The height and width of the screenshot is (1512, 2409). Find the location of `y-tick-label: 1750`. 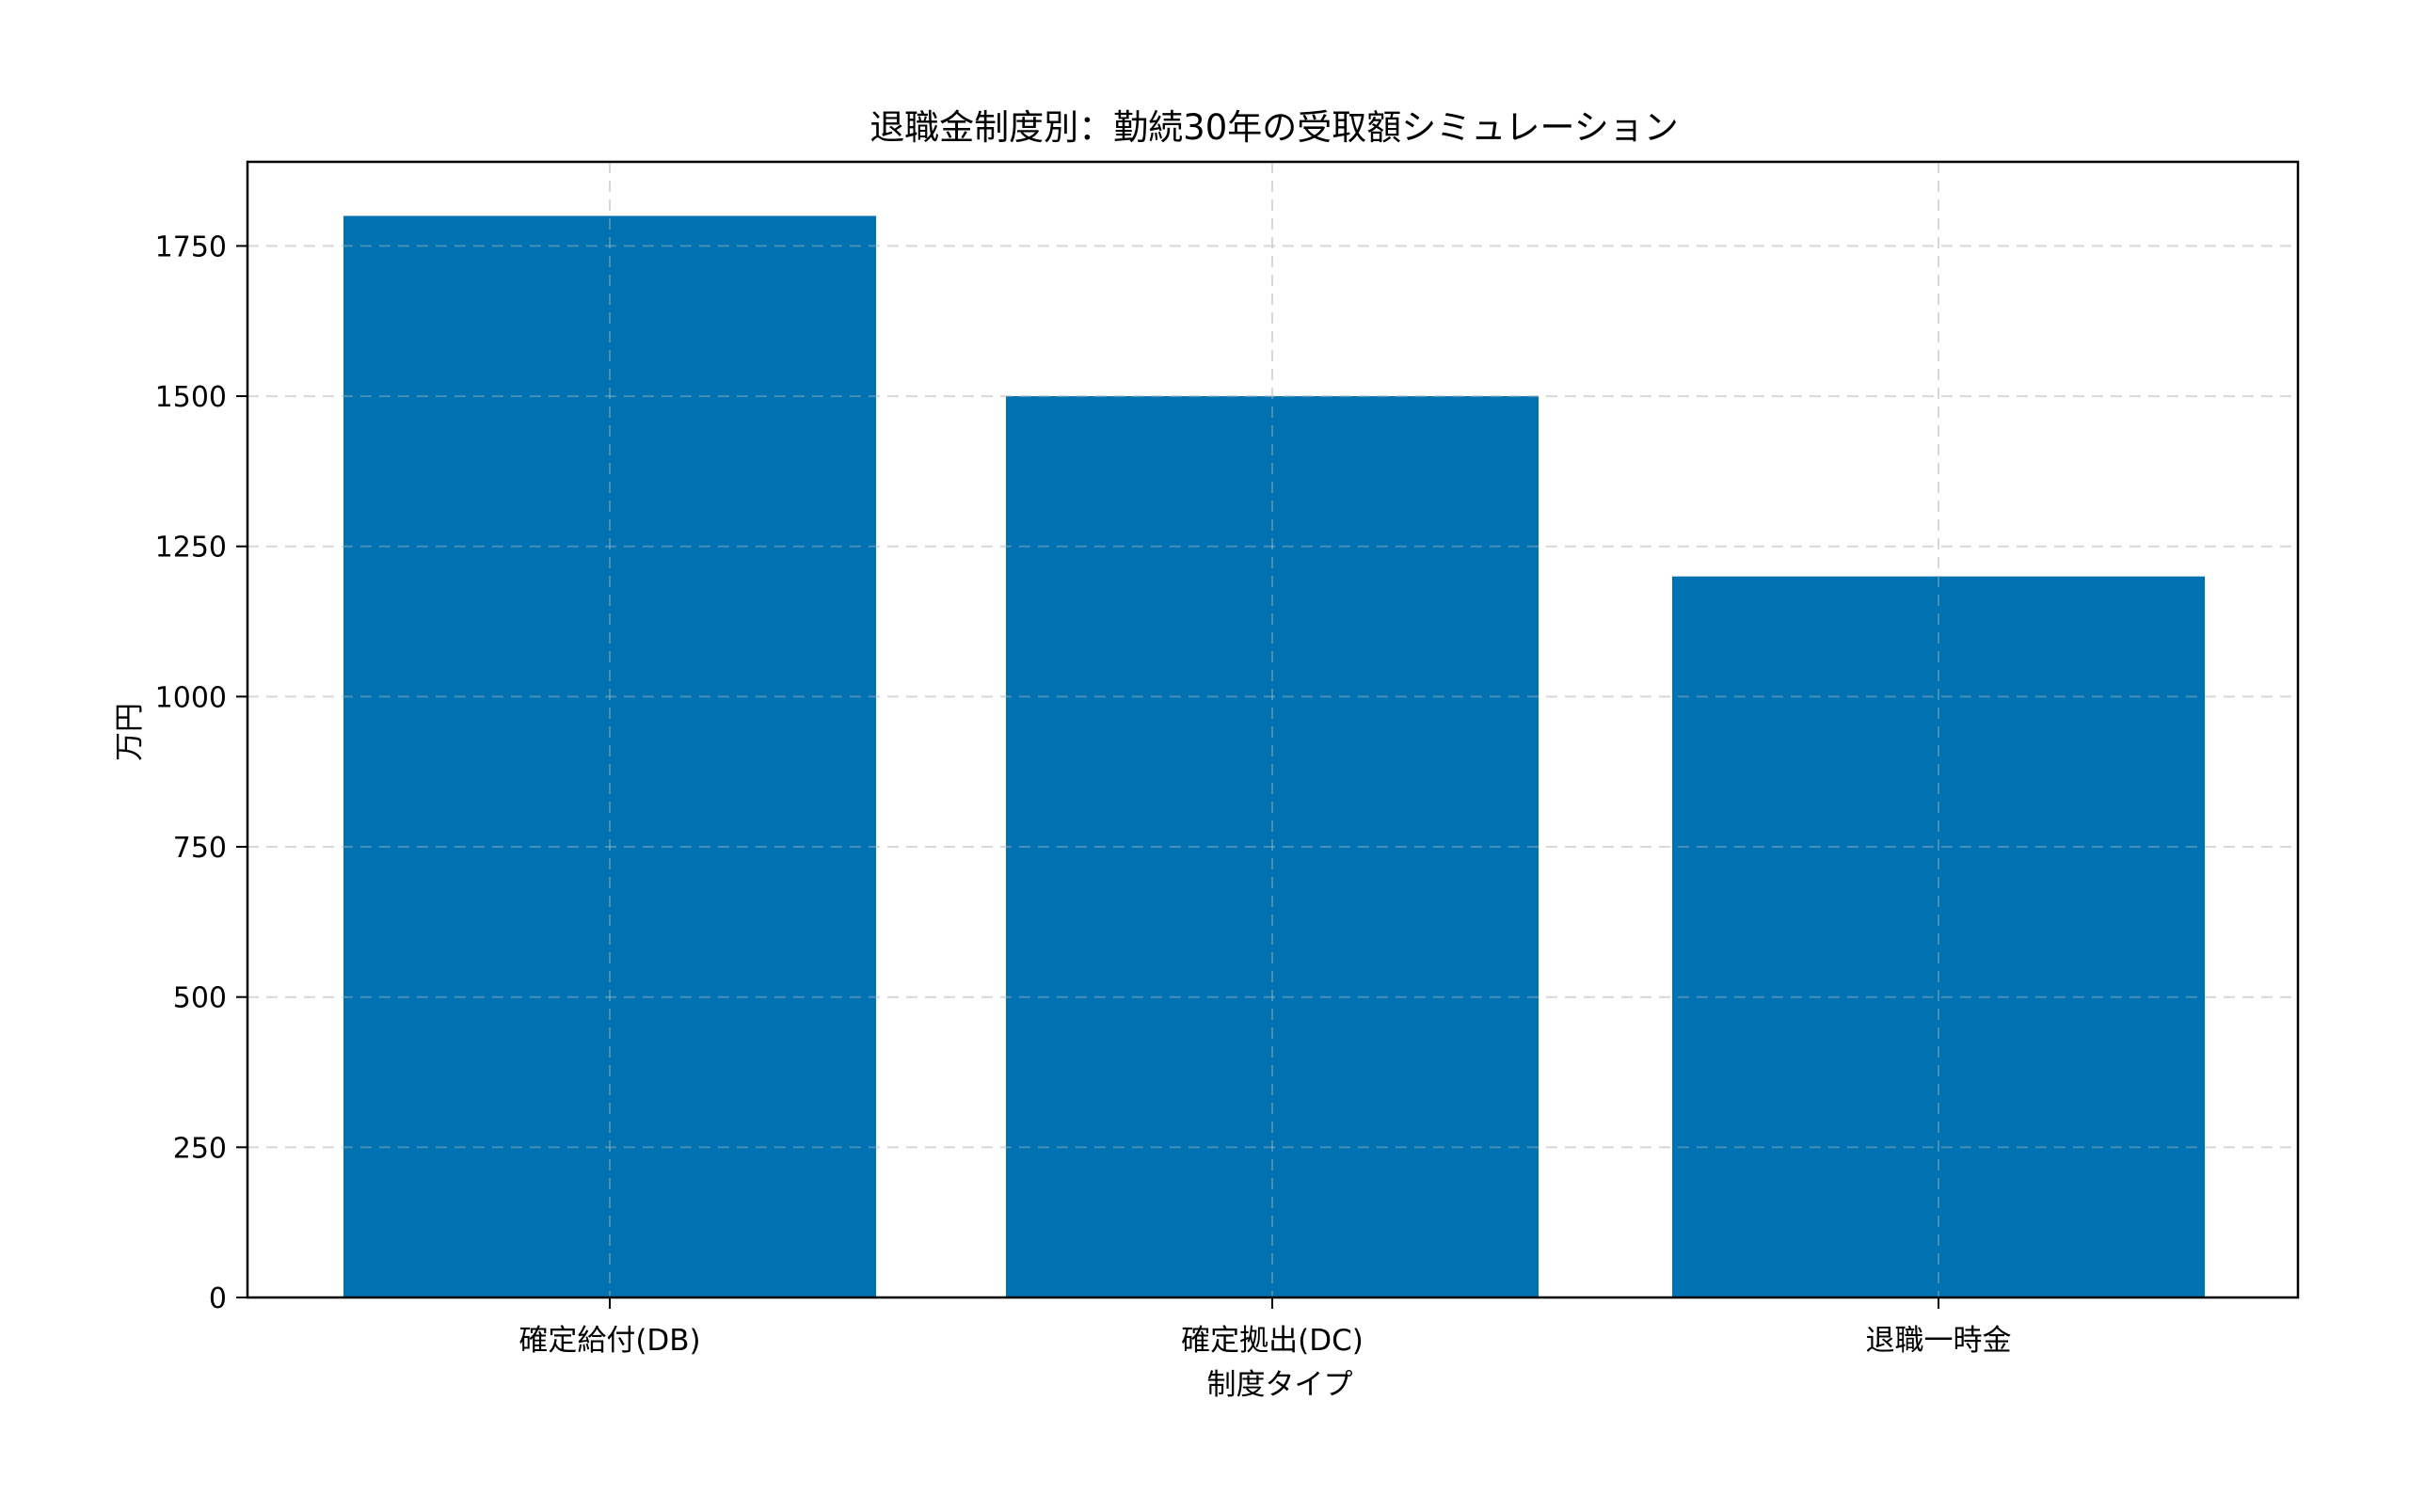

y-tick-label: 1750 is located at coordinates (191, 247).